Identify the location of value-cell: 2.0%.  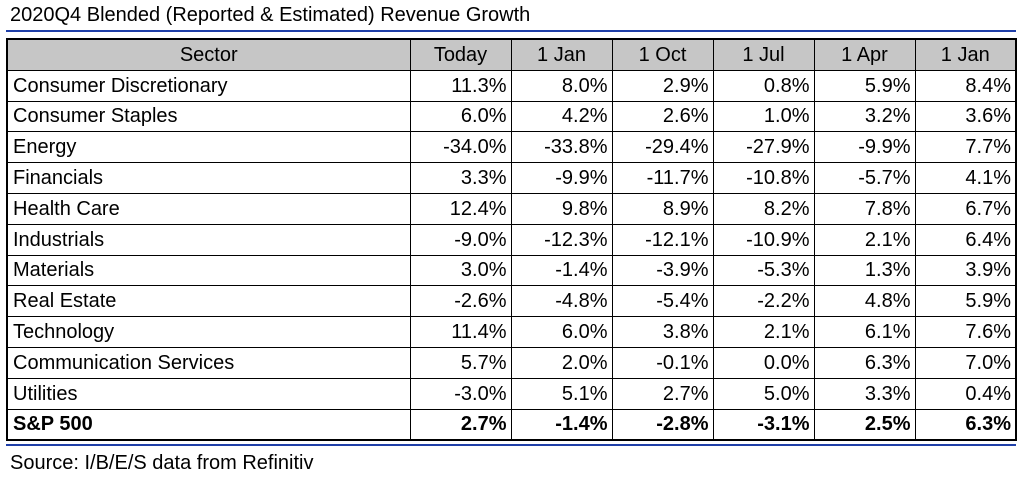
(561, 362).